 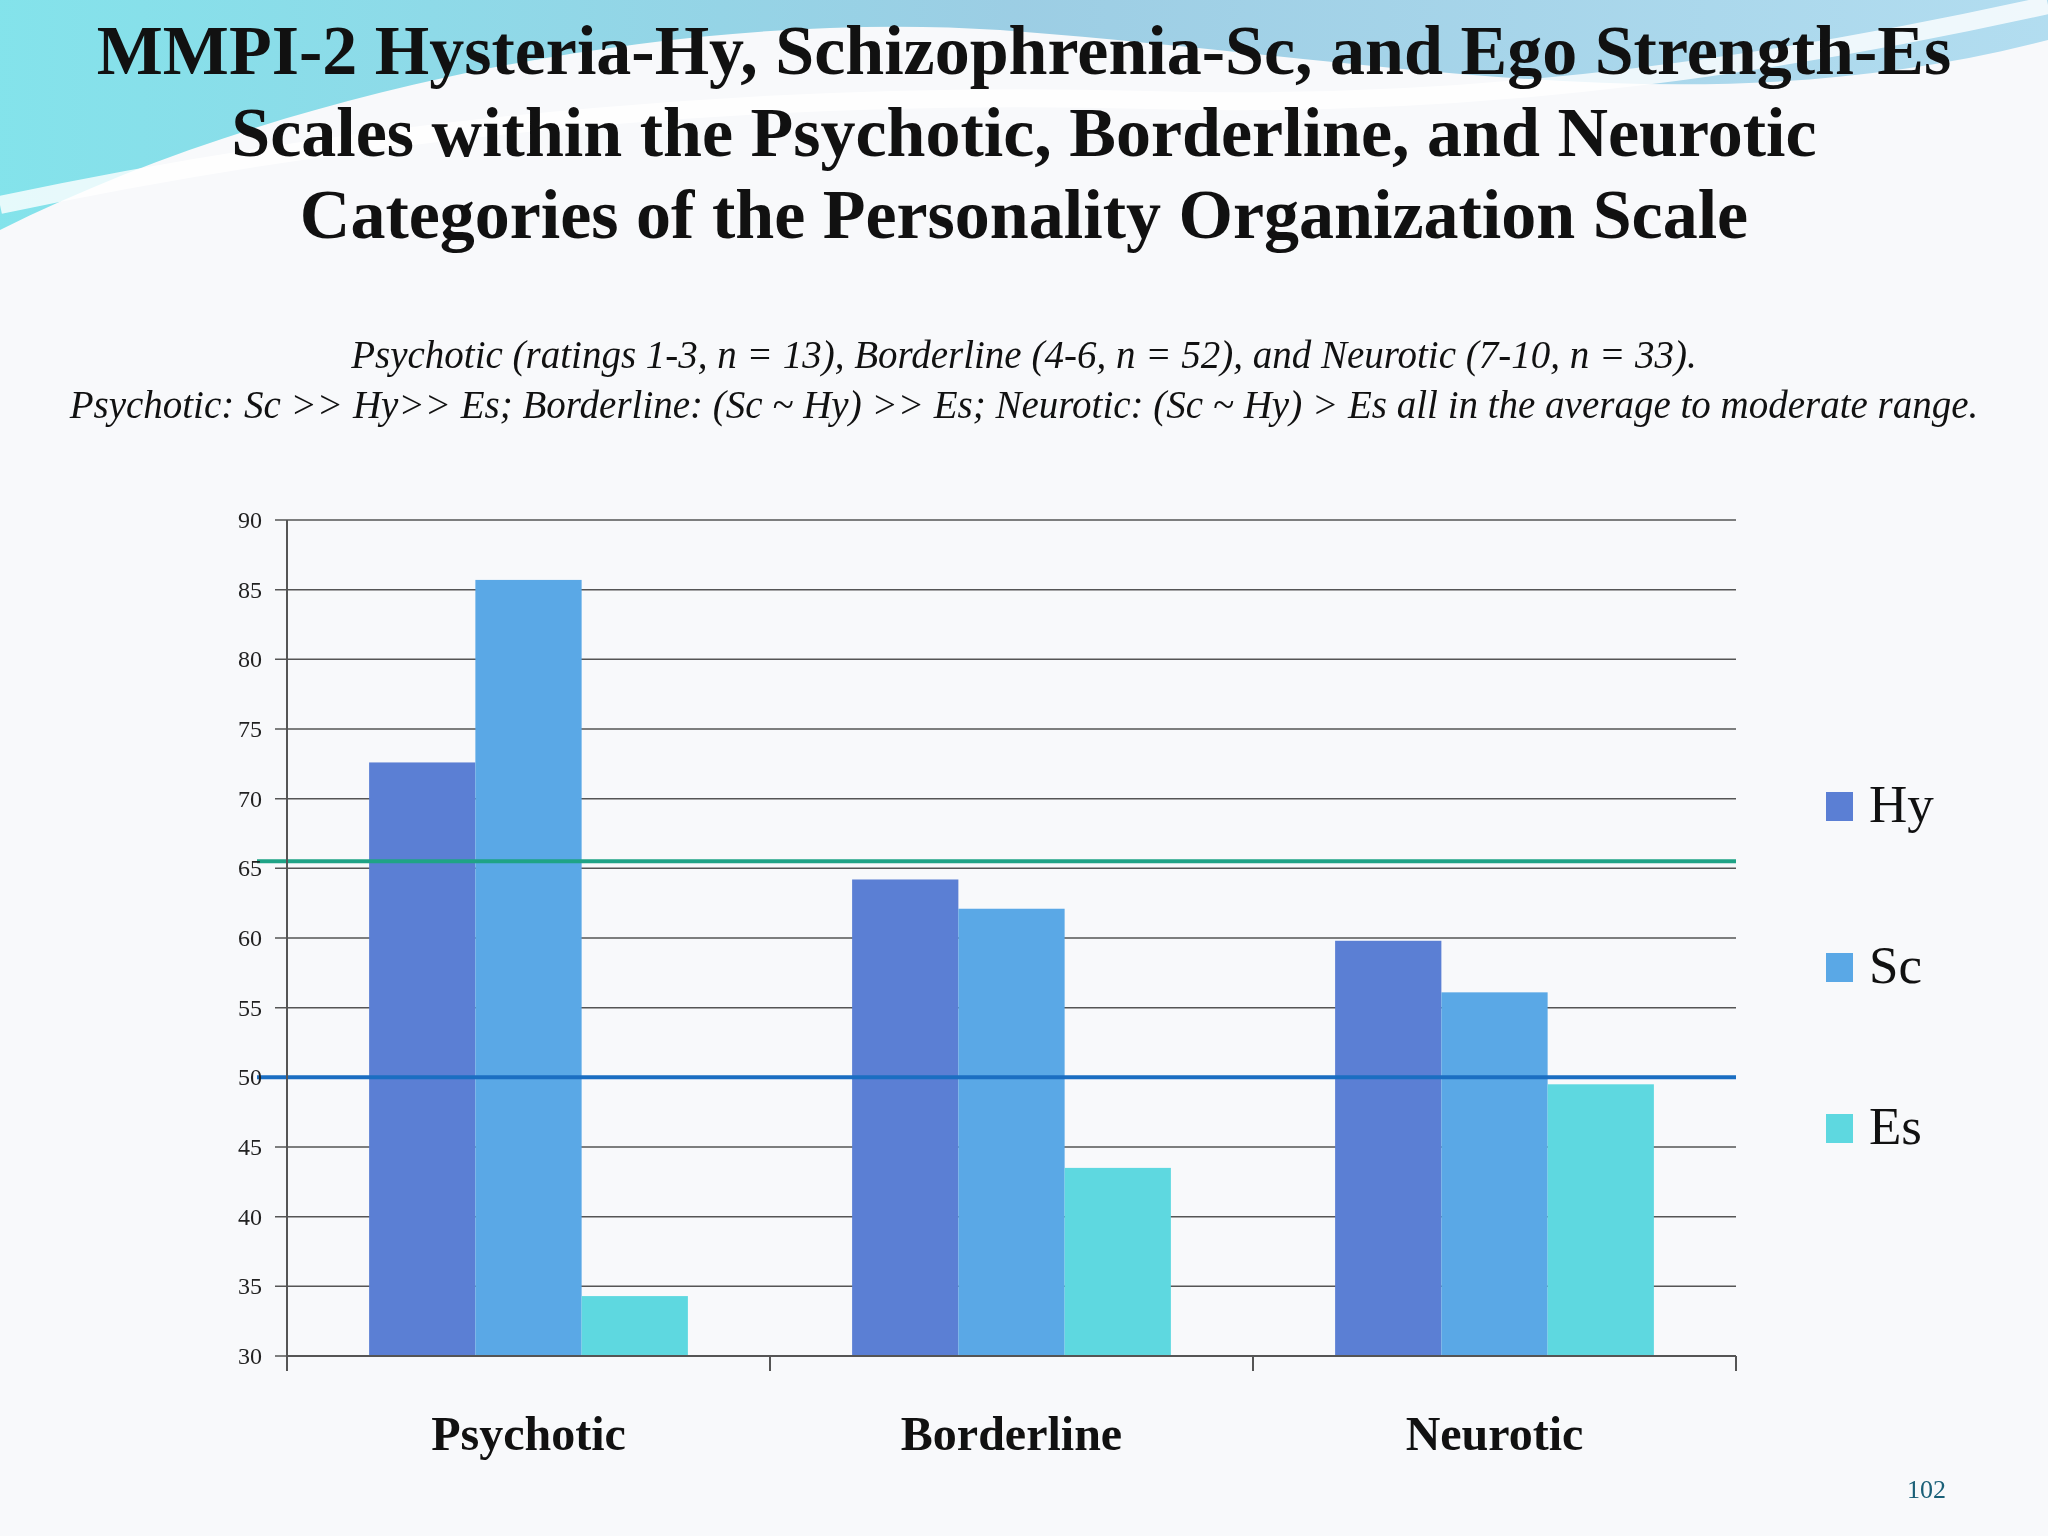 I want to click on legend-label: Sc, so click(x=1895, y=965).